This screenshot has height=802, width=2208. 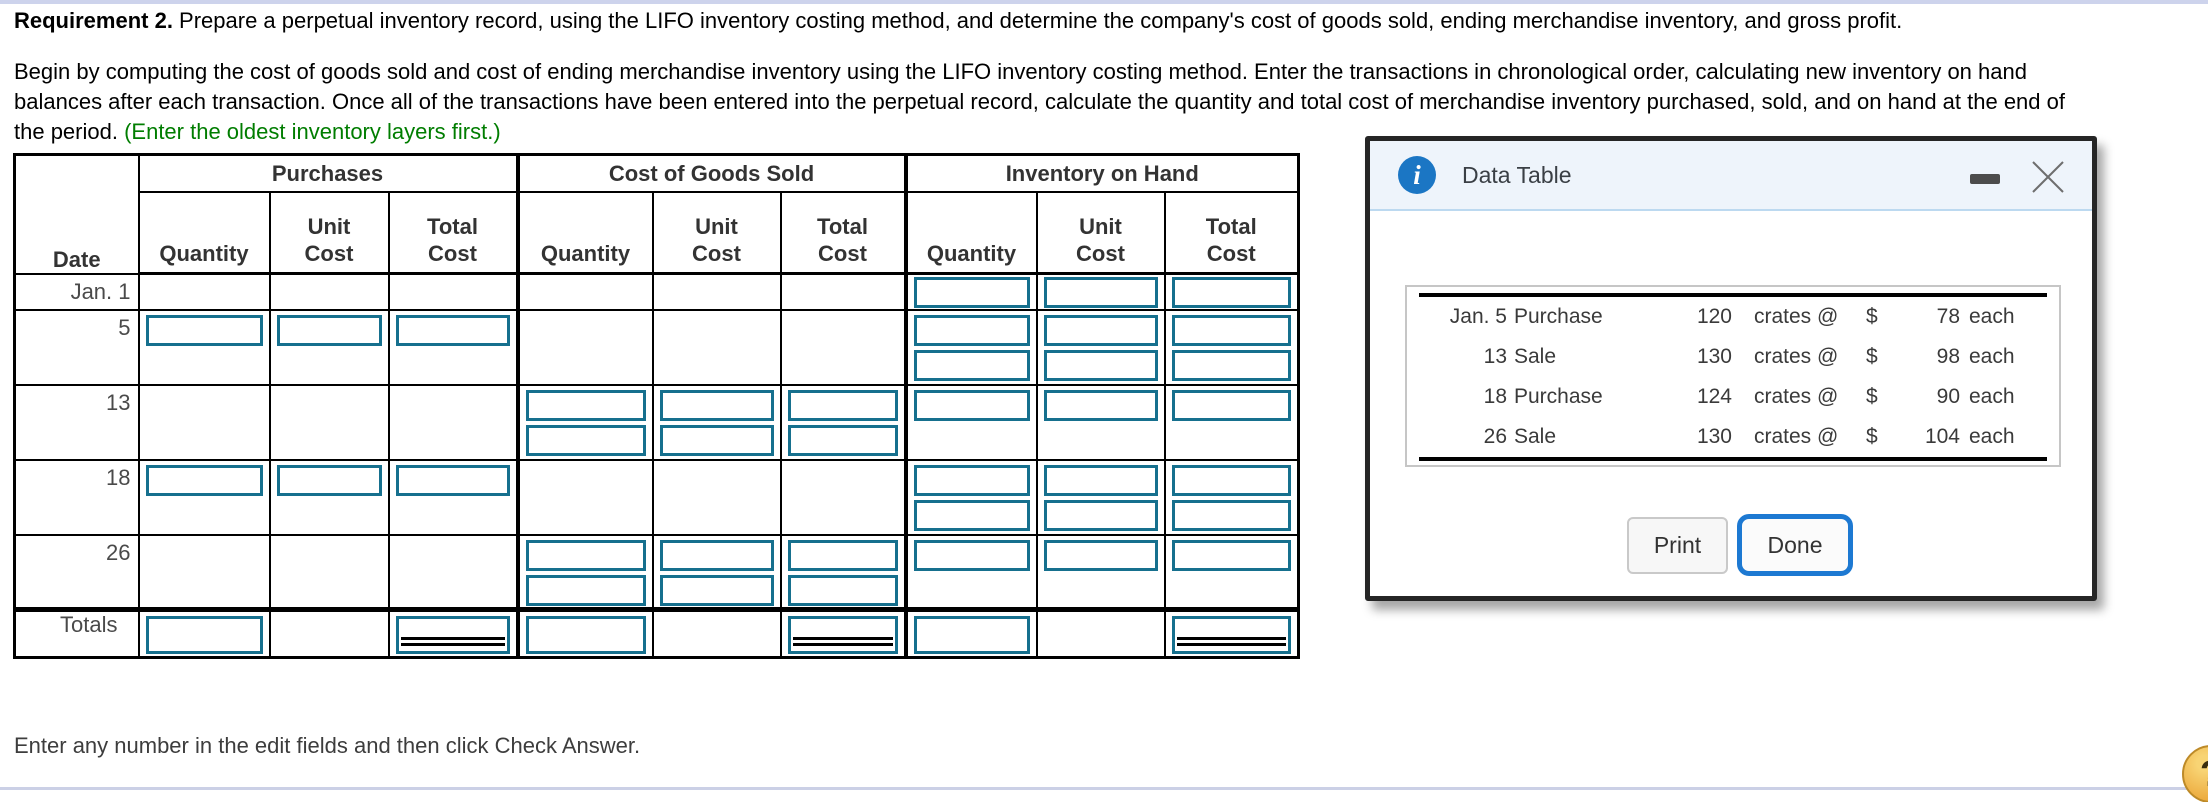 I want to click on transaction-price: 104, so click(x=1942, y=436).